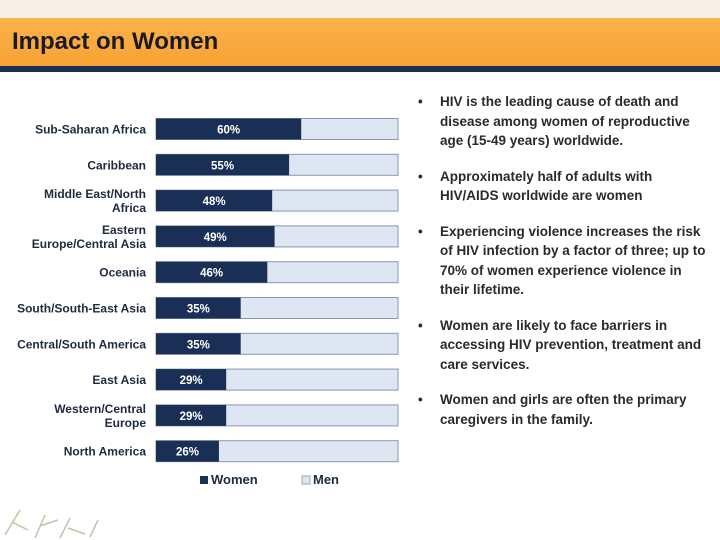 The width and height of the screenshot is (720, 540). Describe the element at coordinates (326, 479) in the screenshot. I see `legend-label: Men` at that location.